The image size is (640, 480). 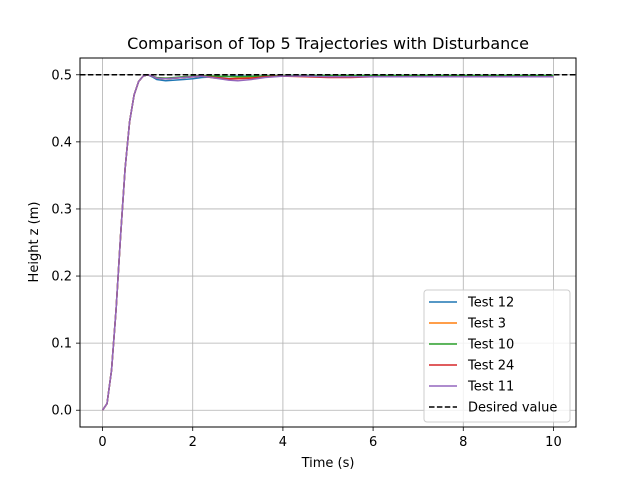 I want to click on legend-label: Test 10, so click(x=490, y=345).